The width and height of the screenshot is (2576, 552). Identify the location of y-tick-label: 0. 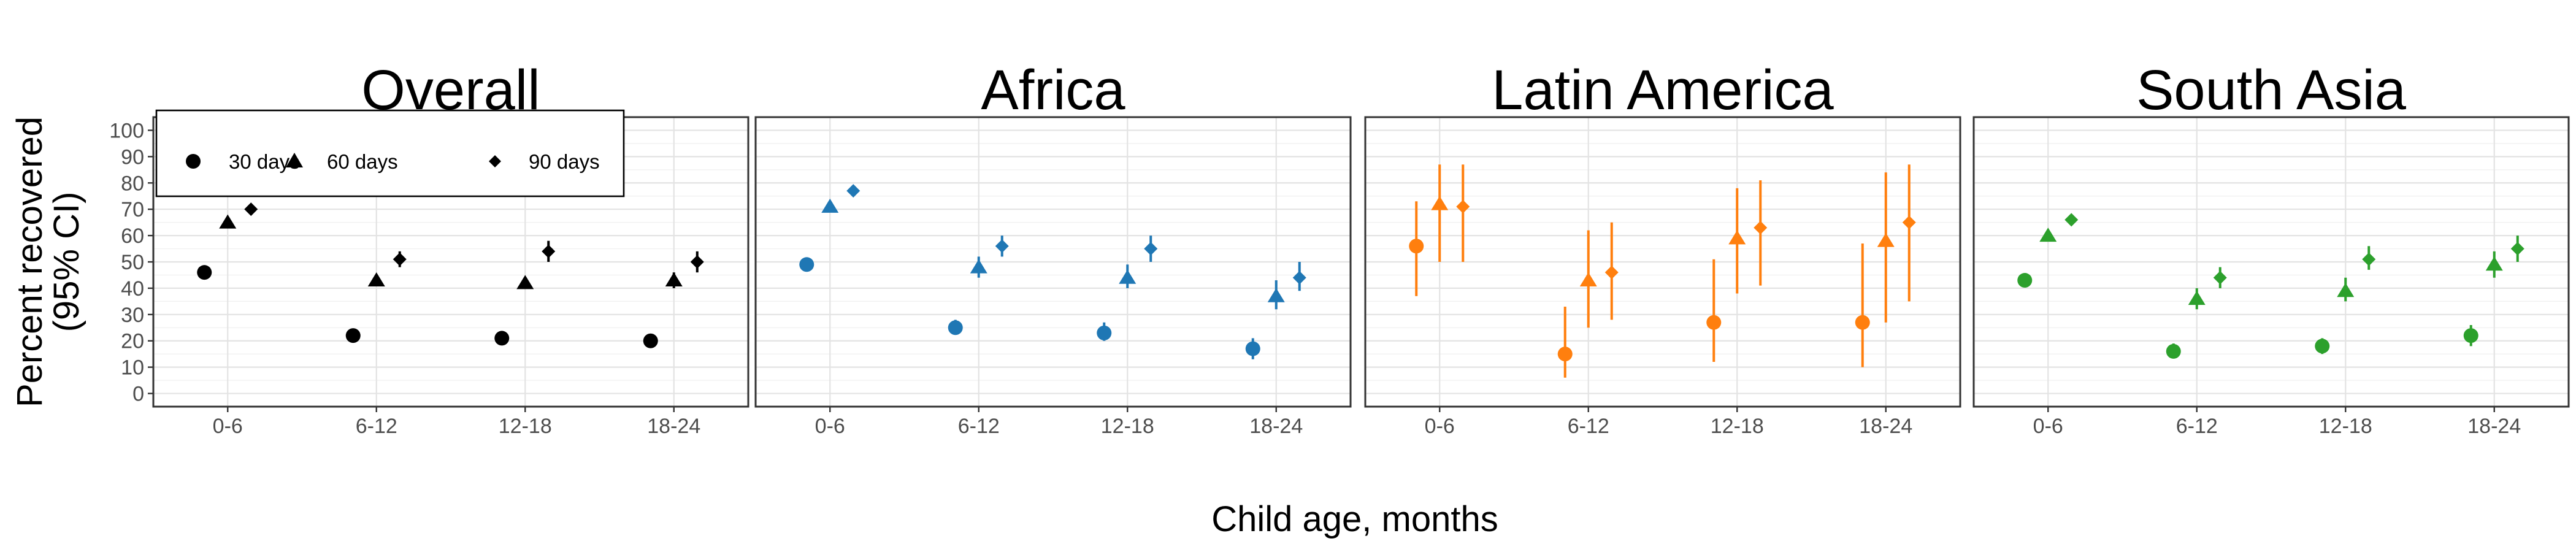
(138, 394).